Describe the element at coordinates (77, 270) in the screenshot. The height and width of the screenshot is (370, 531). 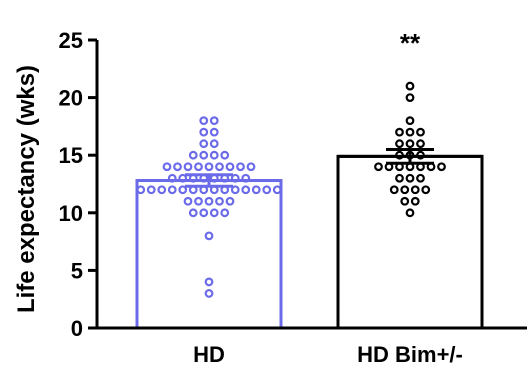
I see `y-tick-label: 5` at that location.